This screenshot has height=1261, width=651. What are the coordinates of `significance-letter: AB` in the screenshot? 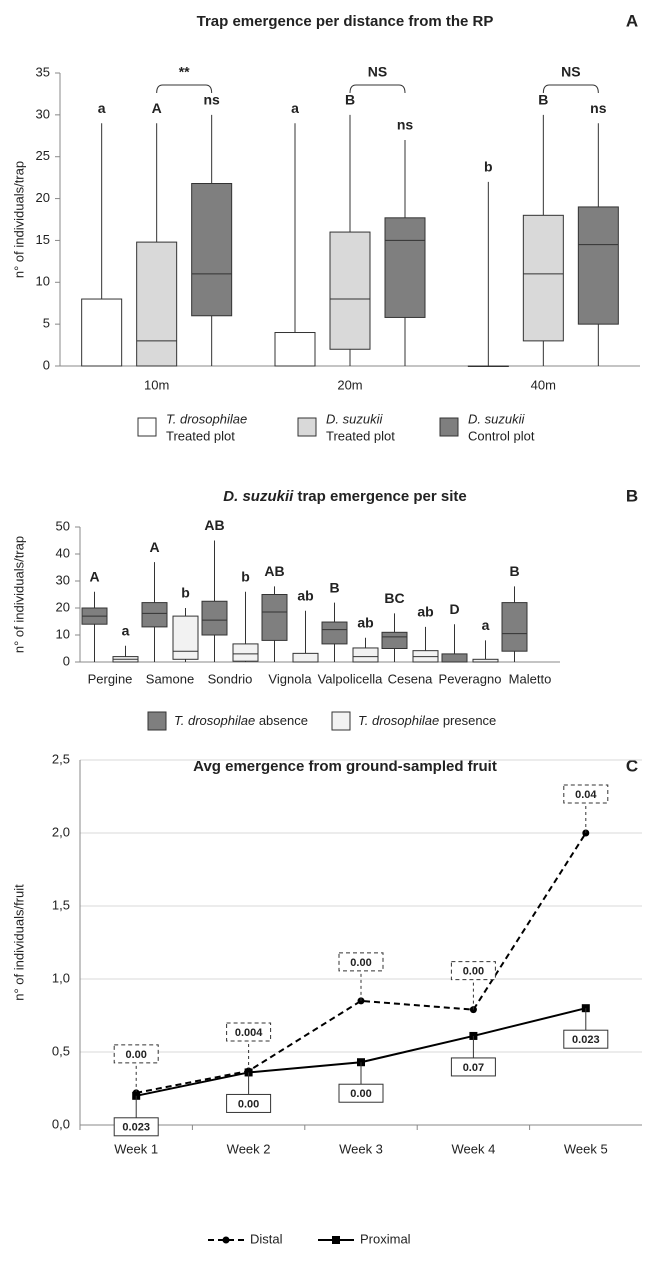 It's located at (214, 525).